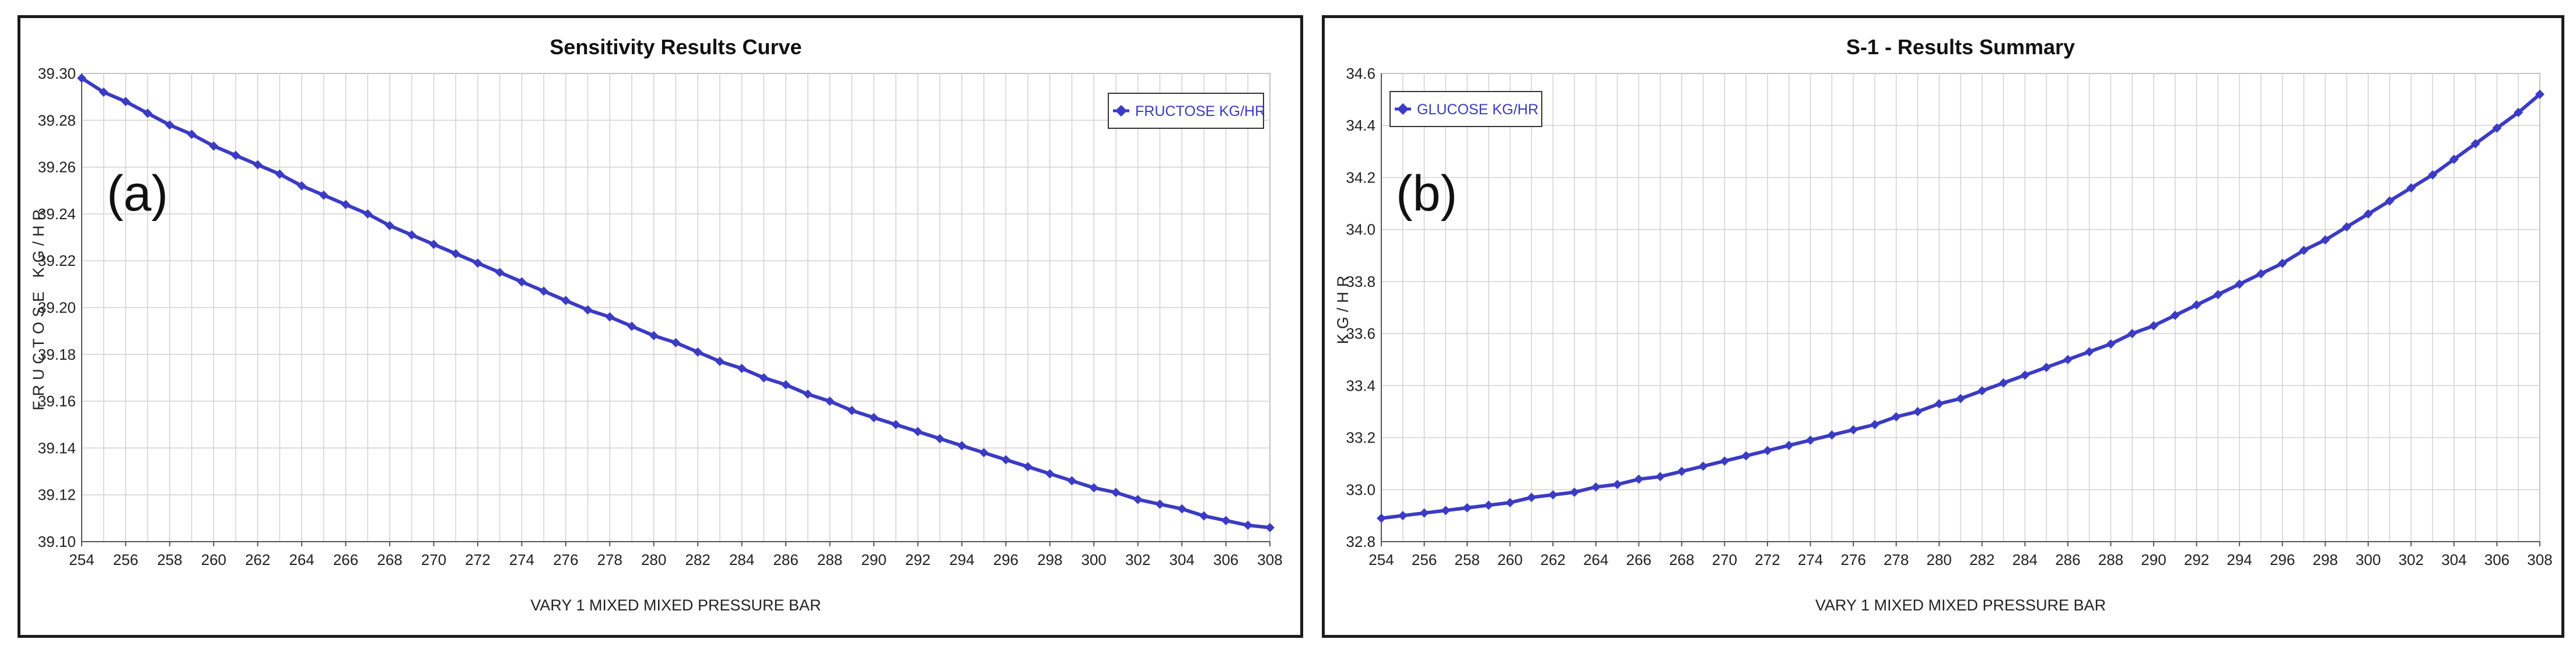  Describe the element at coordinates (676, 47) in the screenshot. I see `chart-title: Sensitivity Results Curve` at that location.